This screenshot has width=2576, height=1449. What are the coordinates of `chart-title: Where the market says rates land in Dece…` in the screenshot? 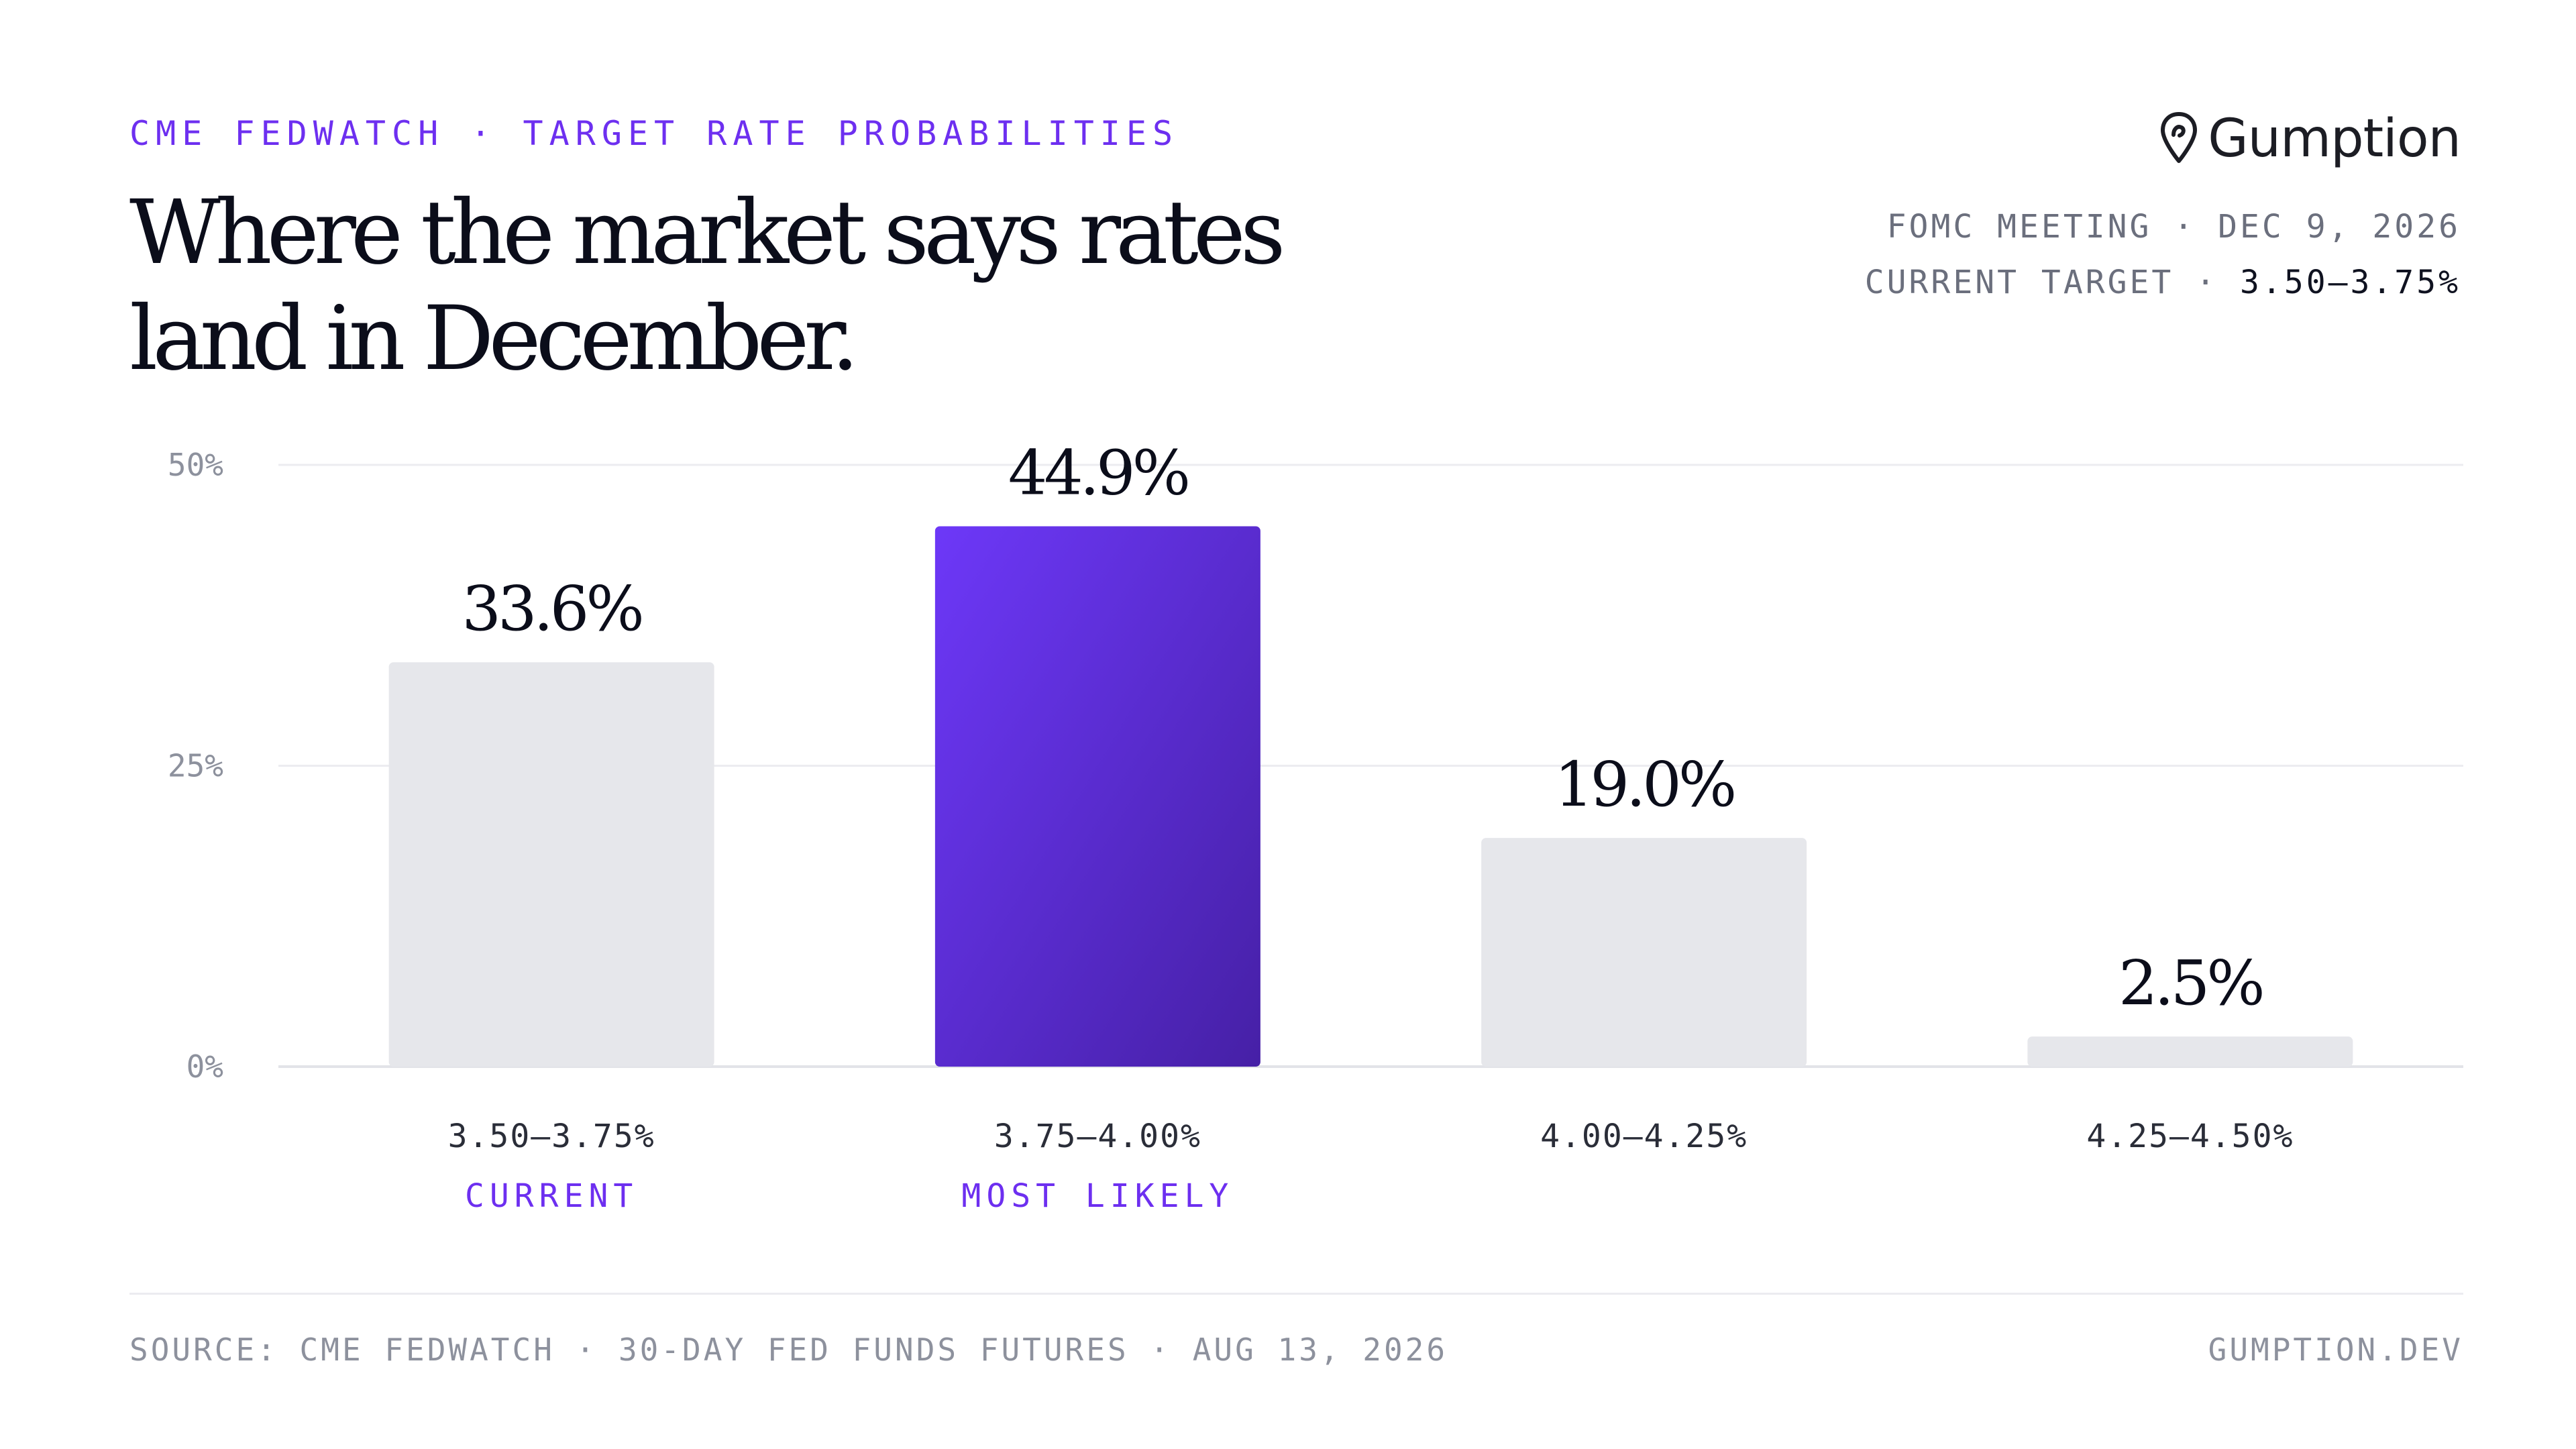 It's located at (733, 286).